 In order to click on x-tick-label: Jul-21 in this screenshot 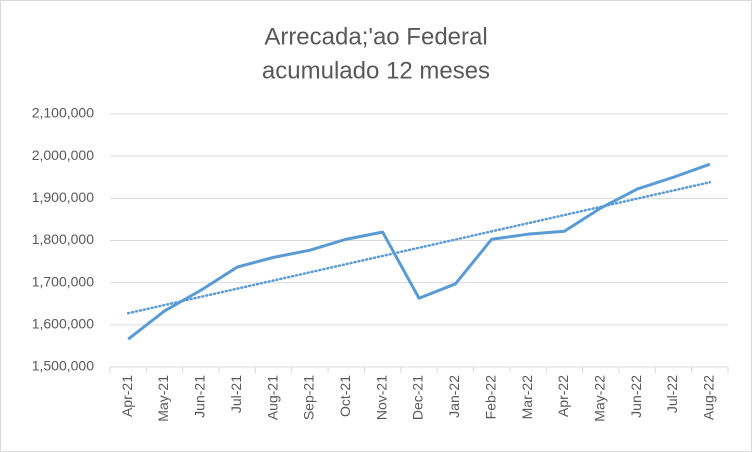, I will do `click(236, 394)`.